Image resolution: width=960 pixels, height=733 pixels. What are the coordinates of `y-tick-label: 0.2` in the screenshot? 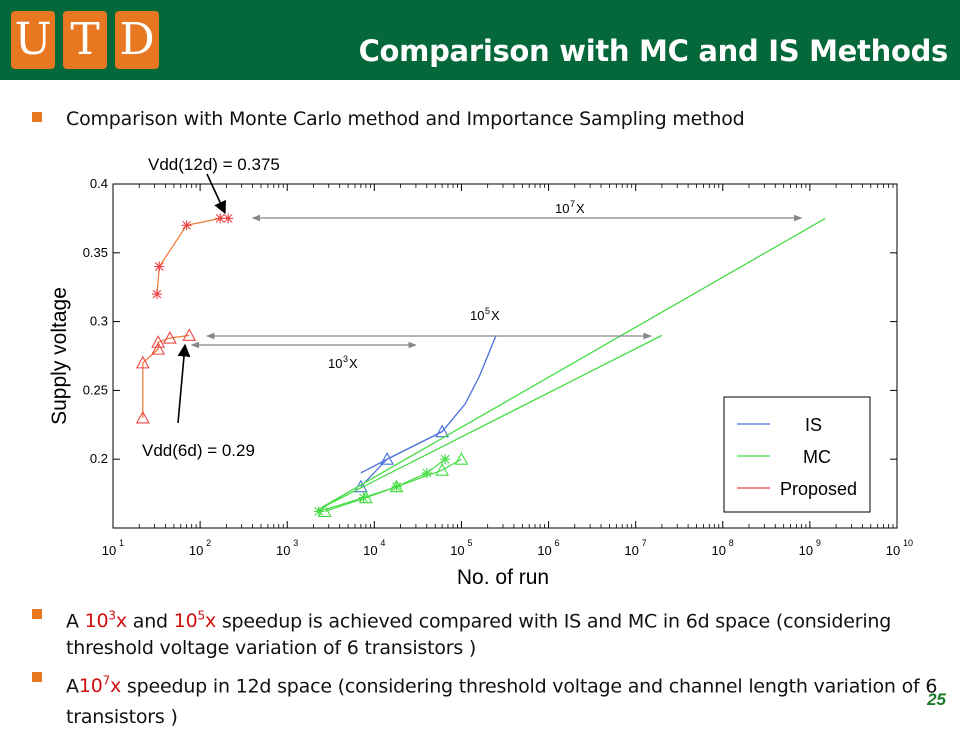 It's located at (99, 458).